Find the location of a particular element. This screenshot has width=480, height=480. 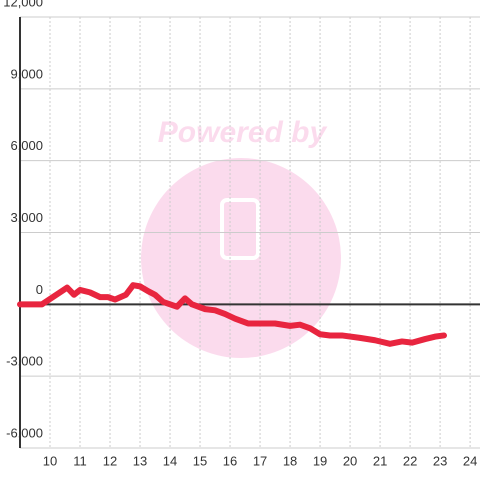

x-tick-label: 17 is located at coordinates (260, 460).